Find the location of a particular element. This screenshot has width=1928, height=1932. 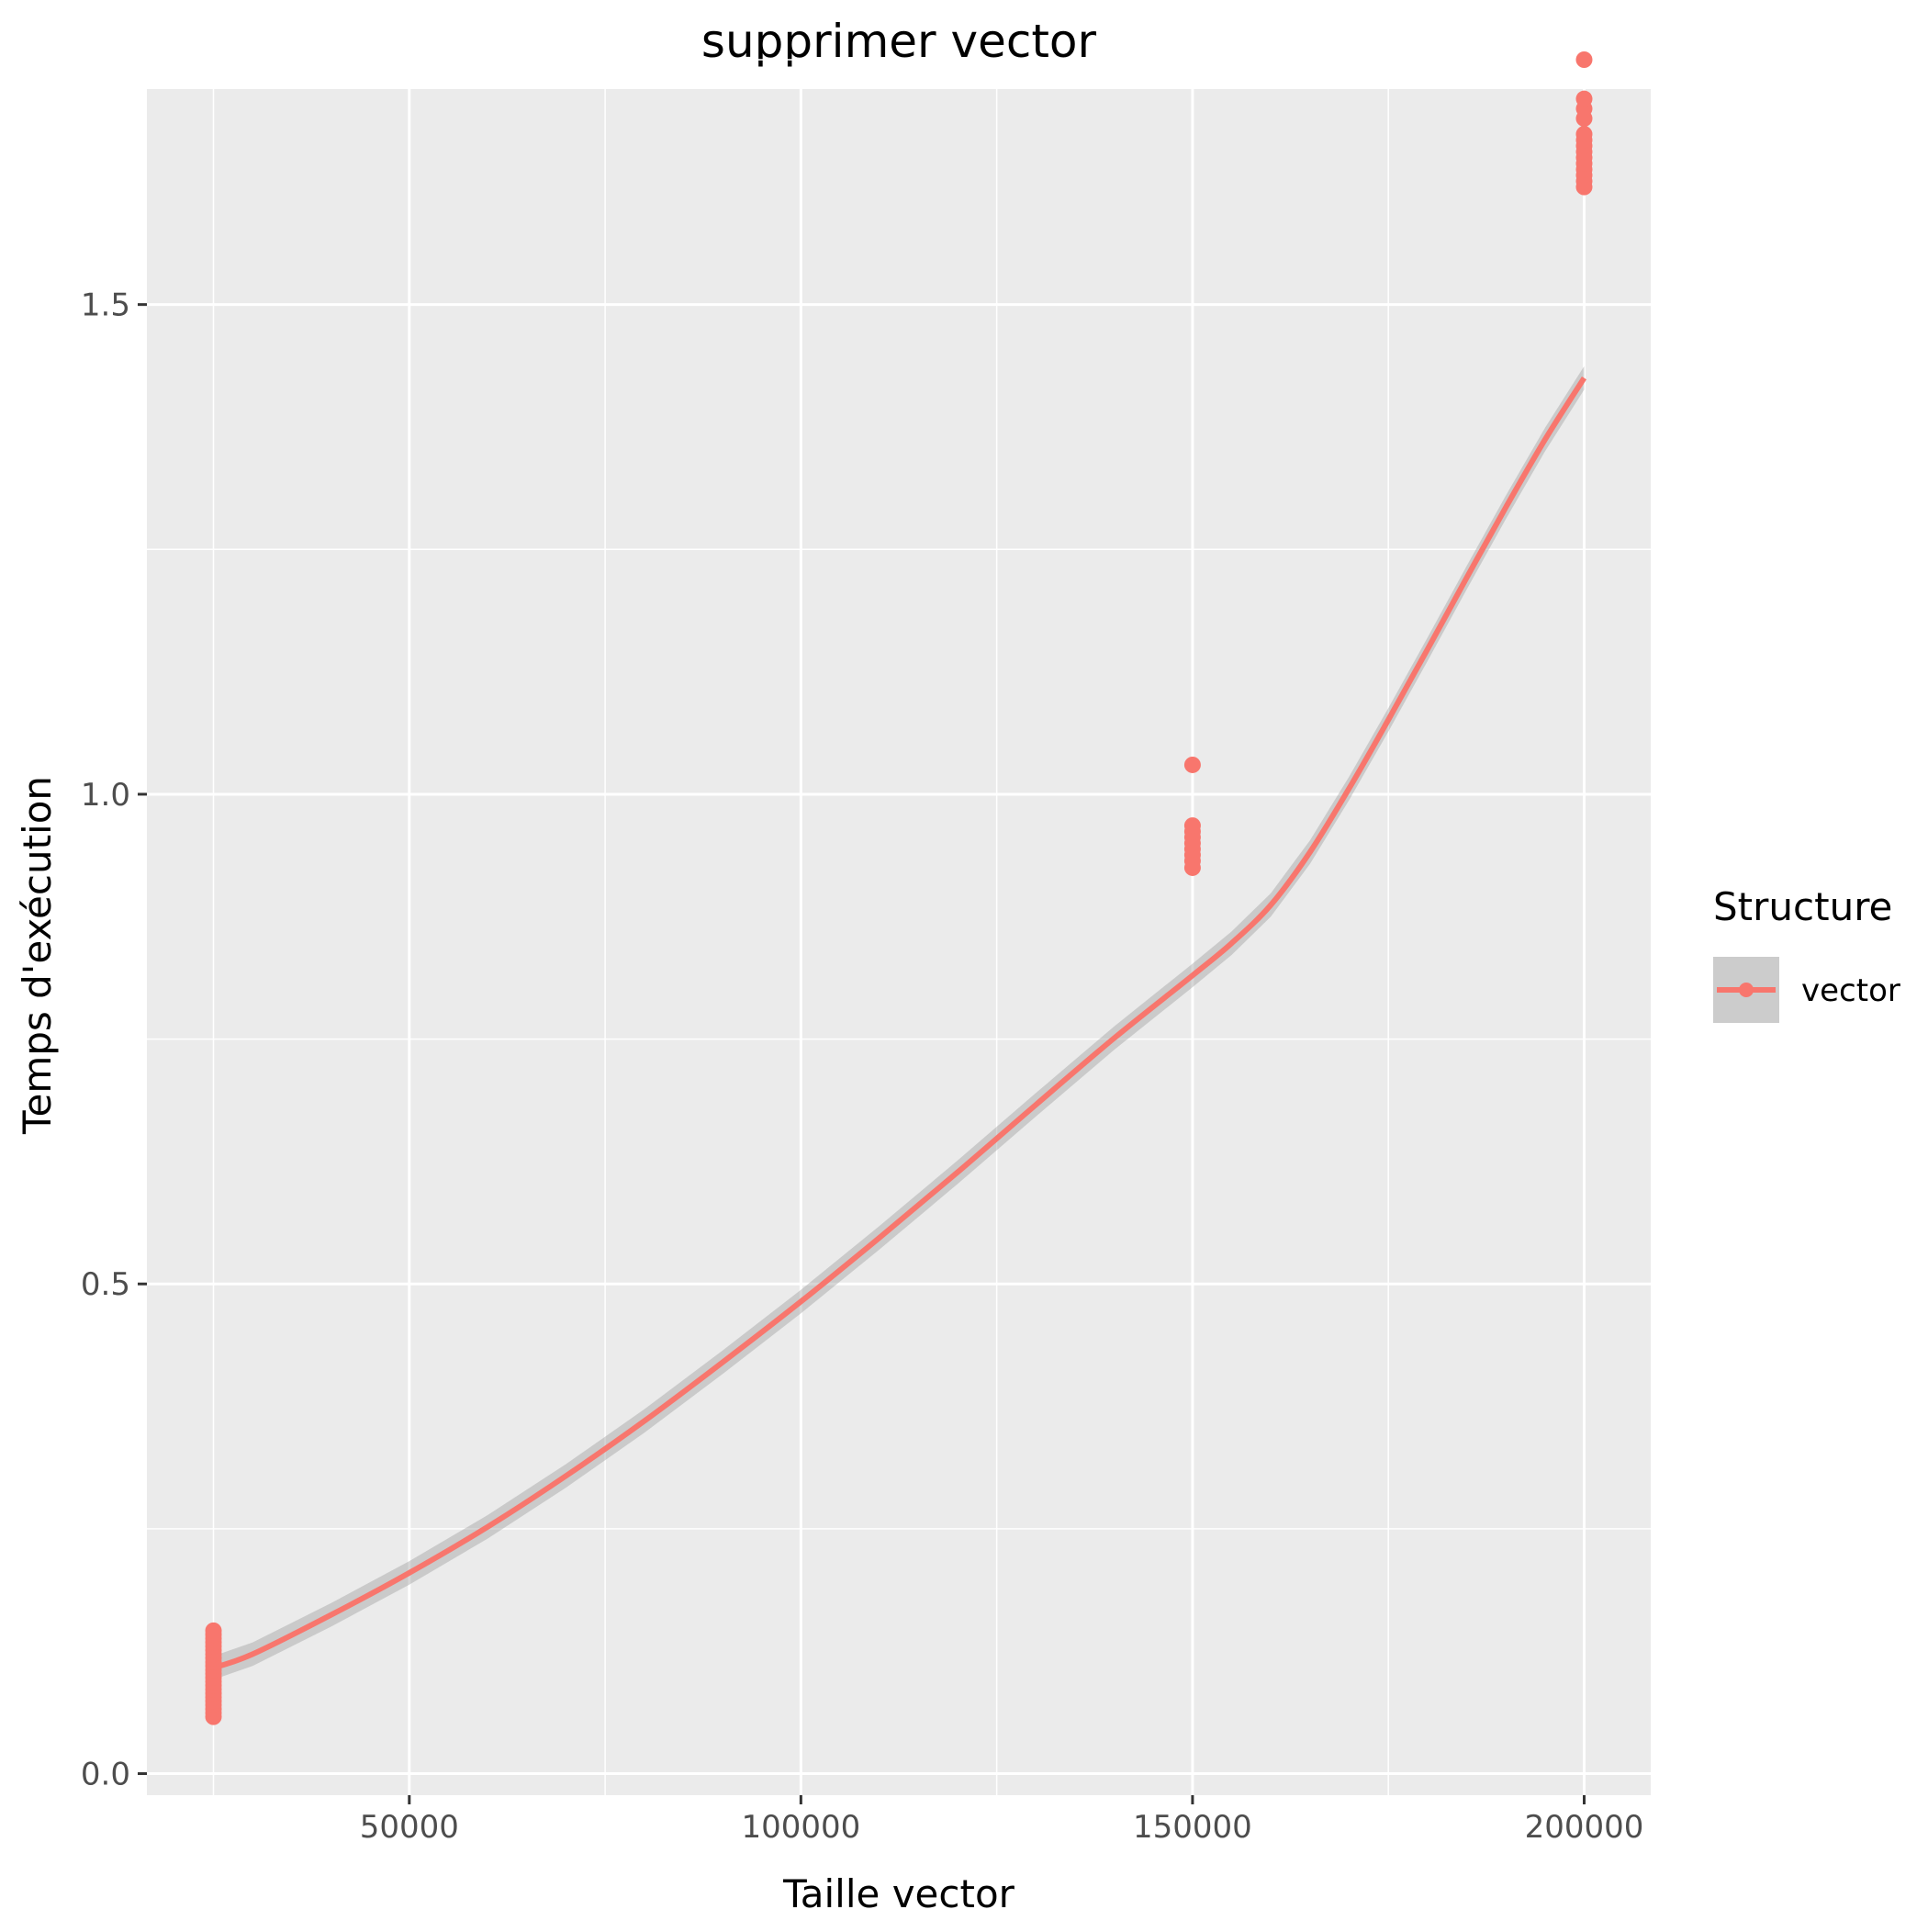

legend: Structure vector is located at coordinates (1806, 953).